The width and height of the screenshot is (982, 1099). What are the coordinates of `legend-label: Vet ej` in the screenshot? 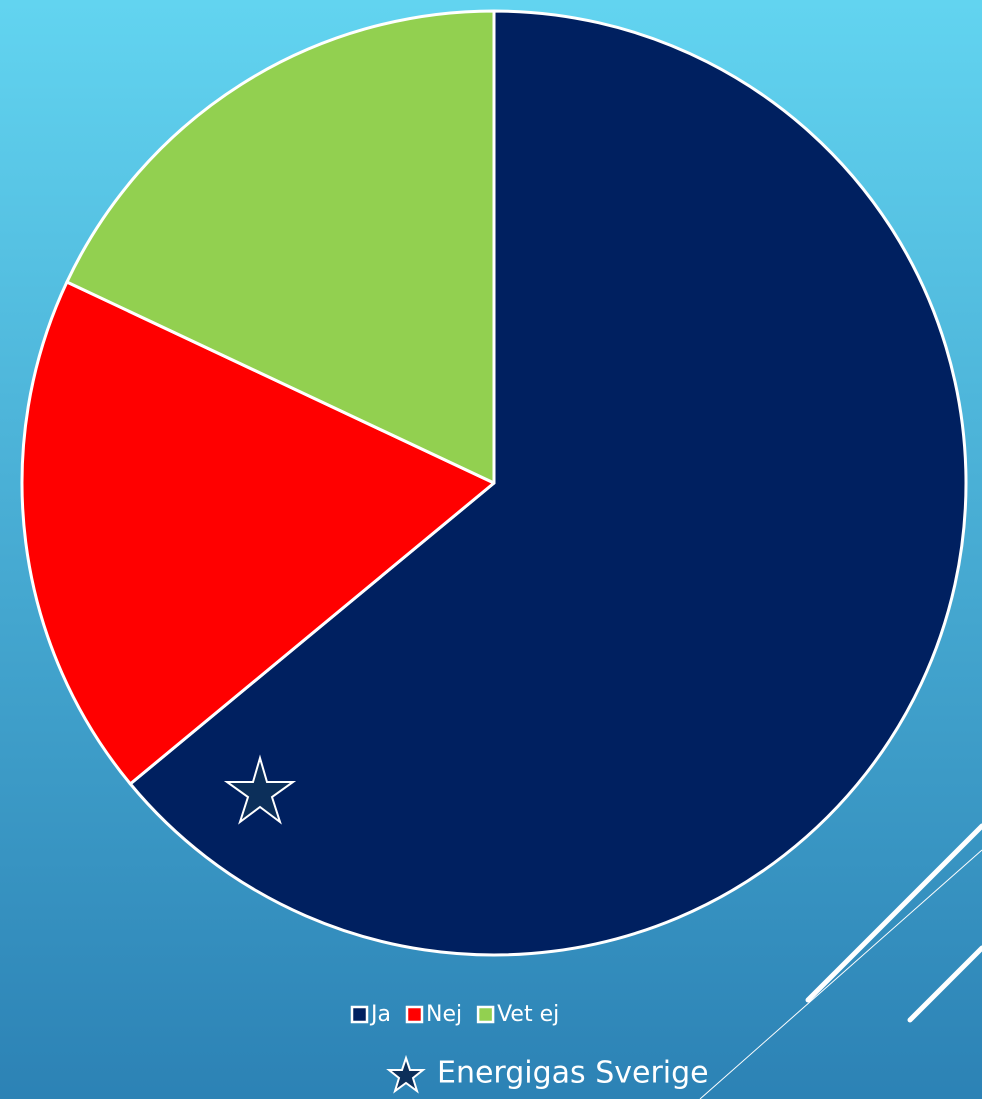 It's located at (528, 1014).